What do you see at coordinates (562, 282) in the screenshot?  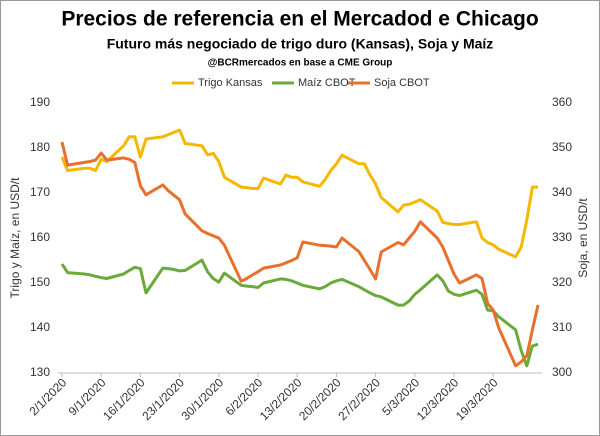 I see `y2-tick-label: 320` at bounding box center [562, 282].